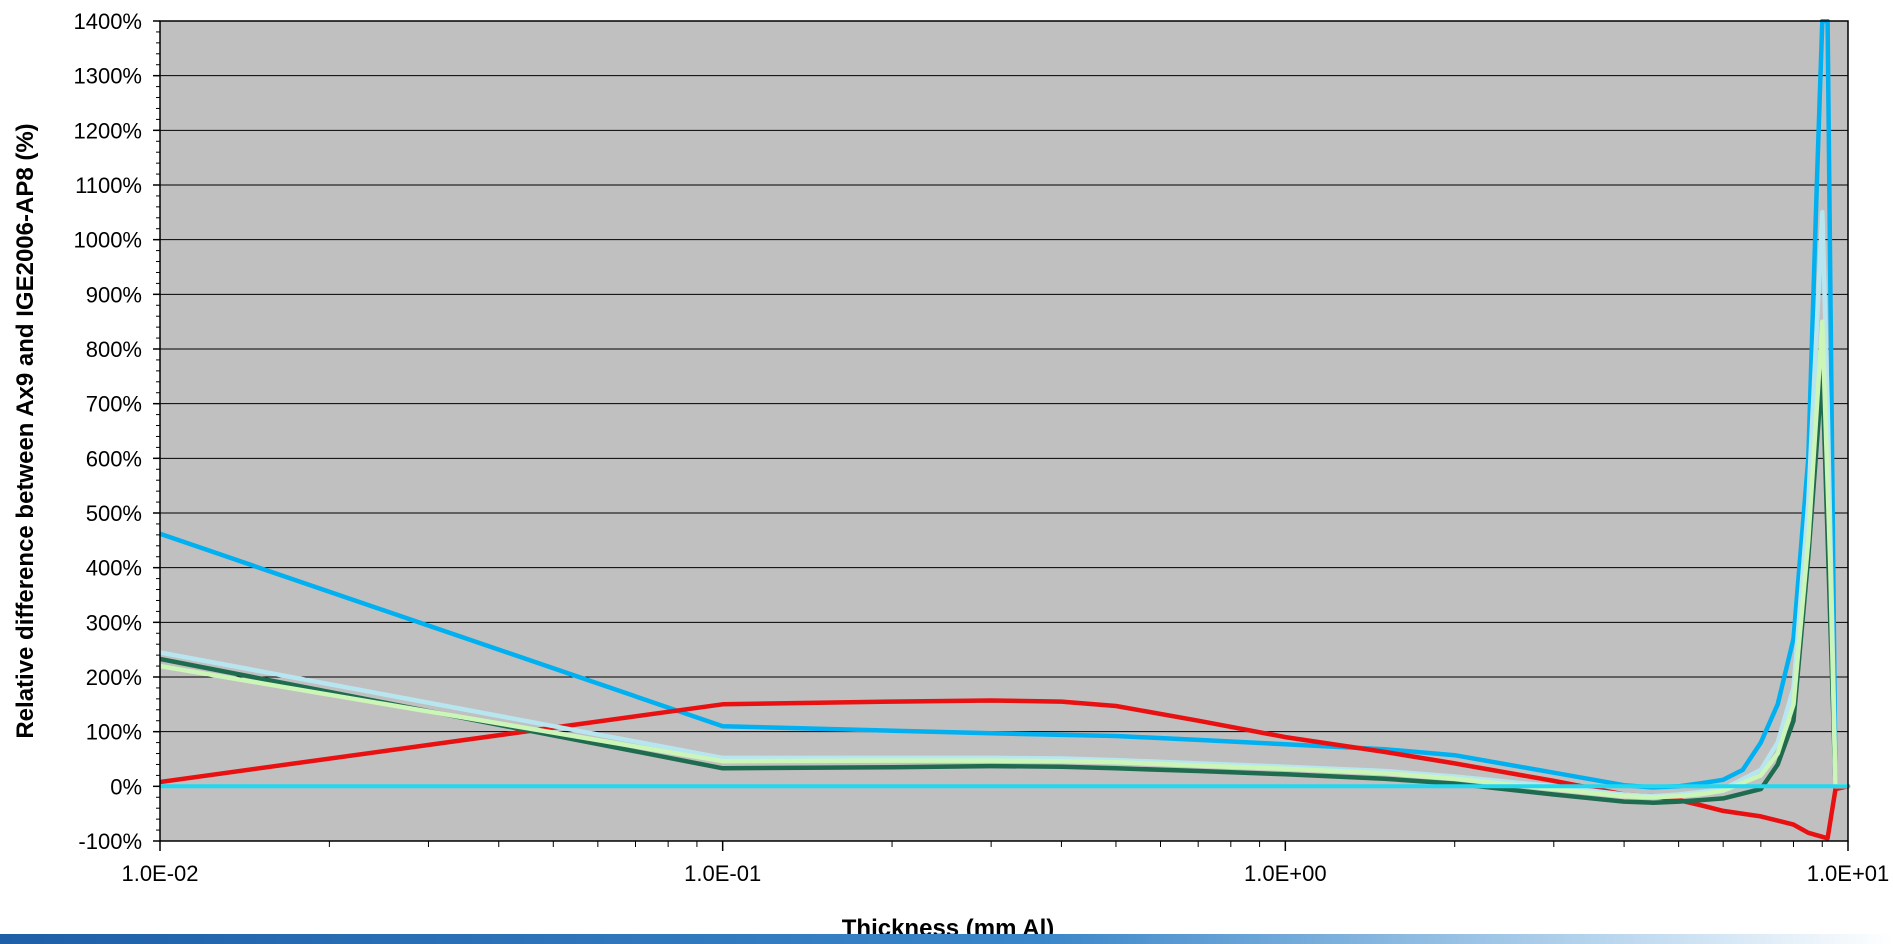 This screenshot has height=944, width=1893. Describe the element at coordinates (722, 873) in the screenshot. I see `x-tick-label: 1.0E-01` at that location.